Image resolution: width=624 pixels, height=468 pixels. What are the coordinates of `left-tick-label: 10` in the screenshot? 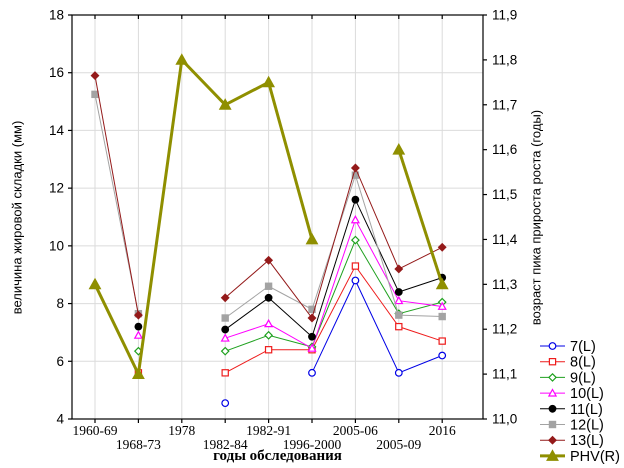 It's located at (56, 245).